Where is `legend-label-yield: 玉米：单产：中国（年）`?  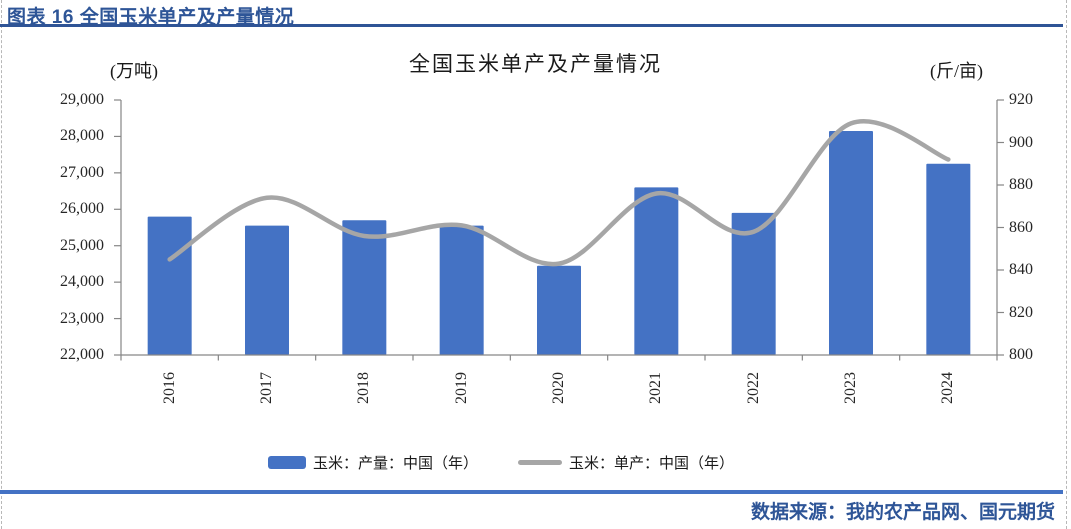
legend-label-yield: 玉米：单产：中国（年） is located at coordinates (652, 464).